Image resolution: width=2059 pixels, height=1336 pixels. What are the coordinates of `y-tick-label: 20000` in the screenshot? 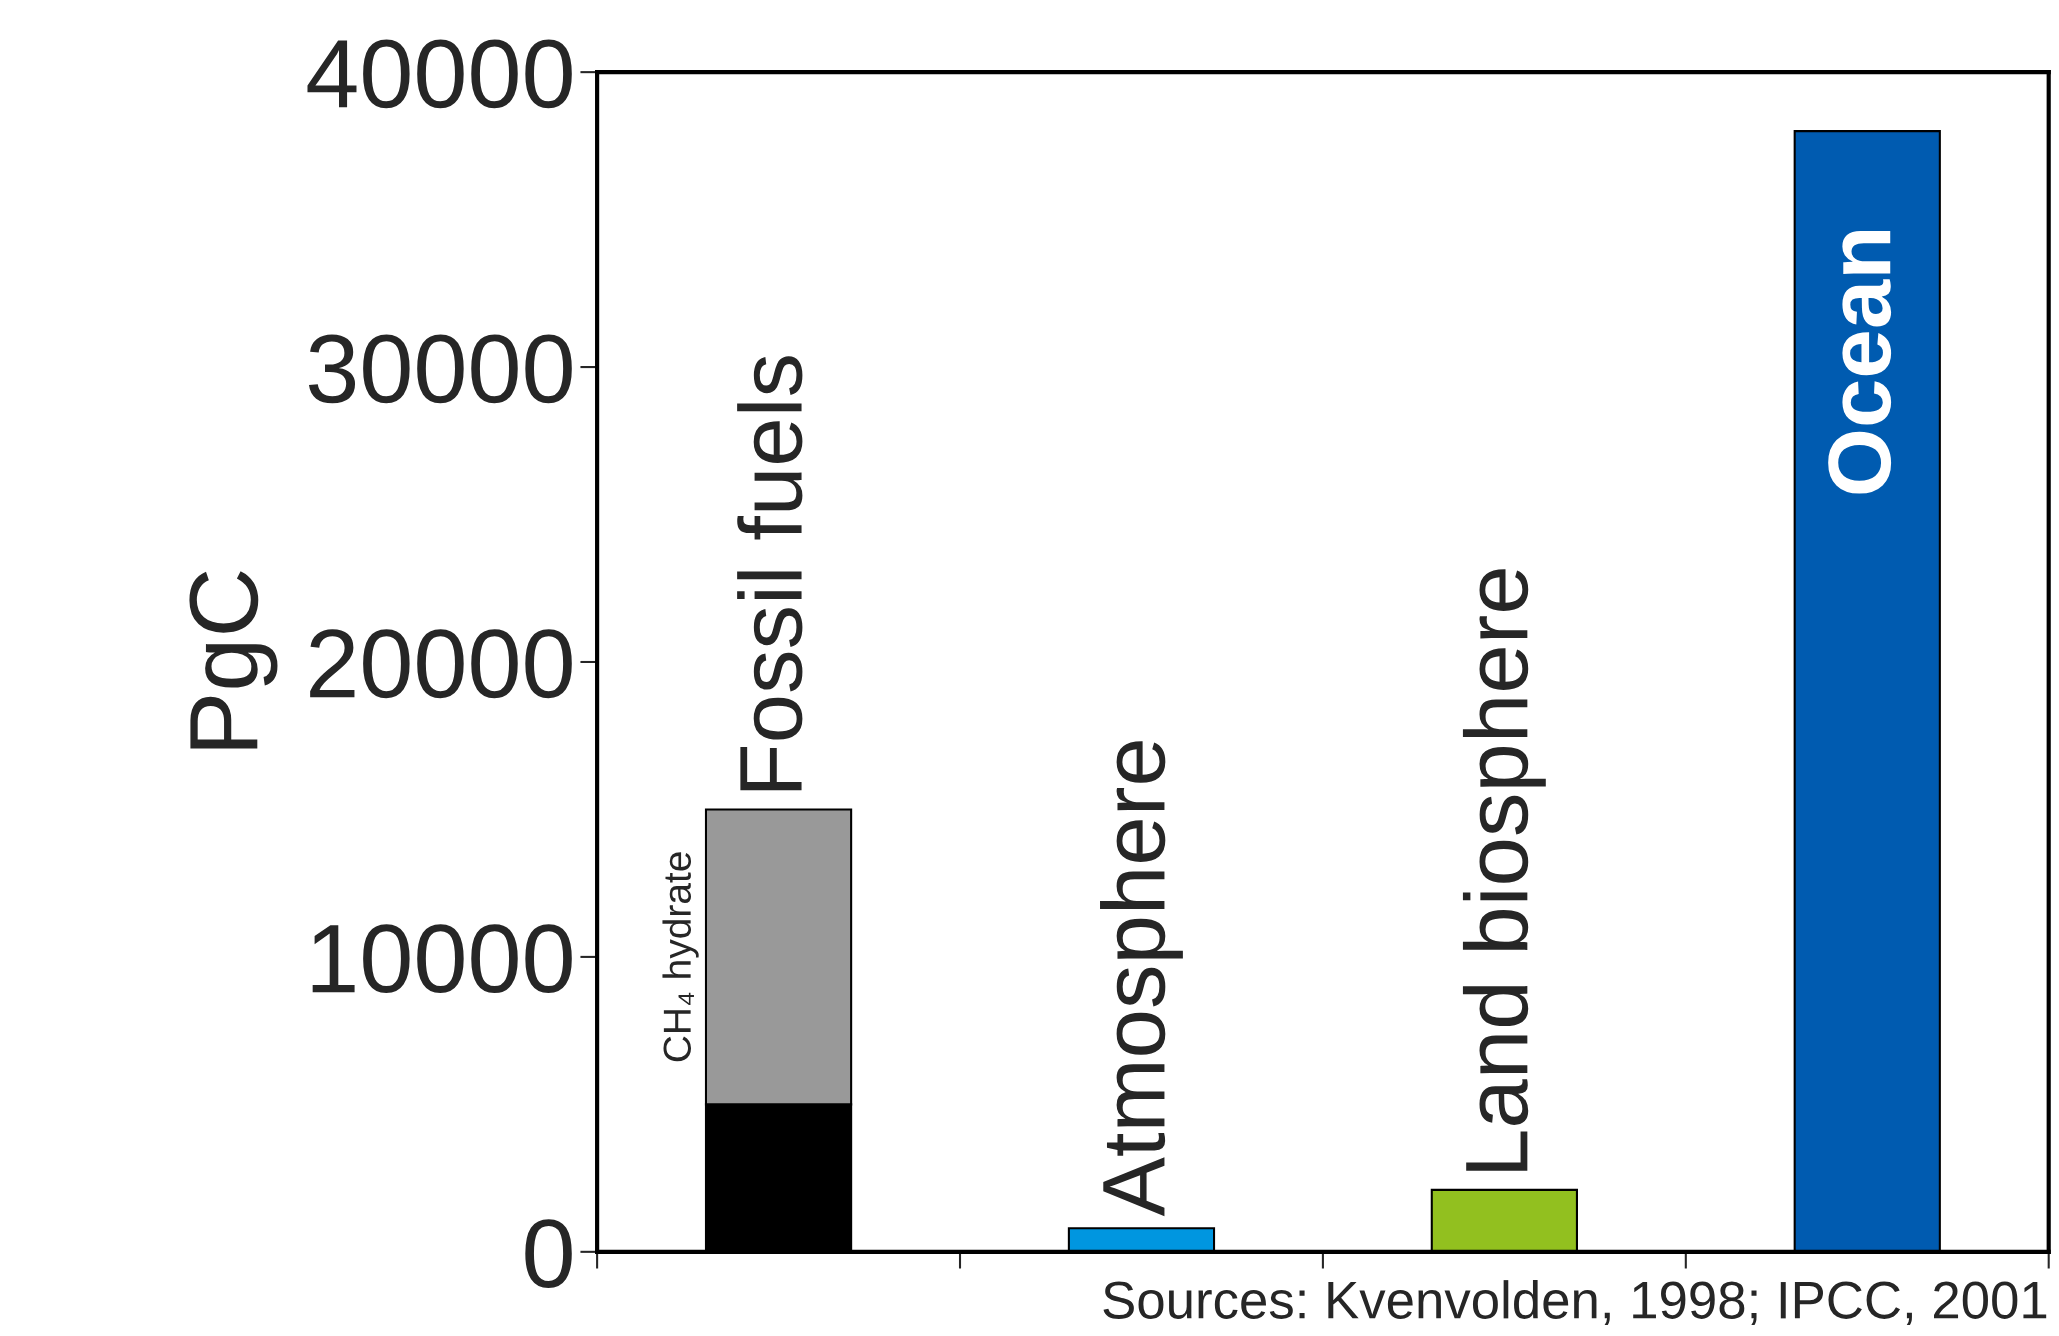 It's located at (441, 664).